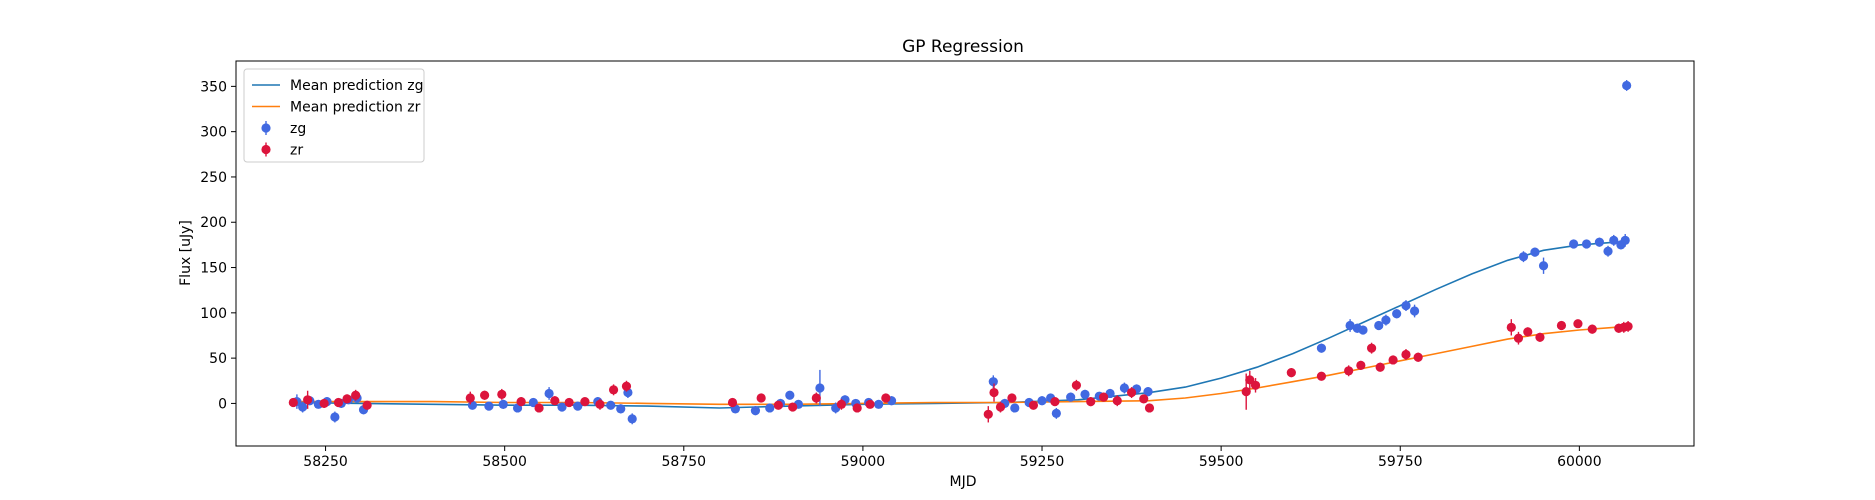 This screenshot has height=500, width=1875. I want to click on x-tick-label-7: 60000, so click(1579, 462).